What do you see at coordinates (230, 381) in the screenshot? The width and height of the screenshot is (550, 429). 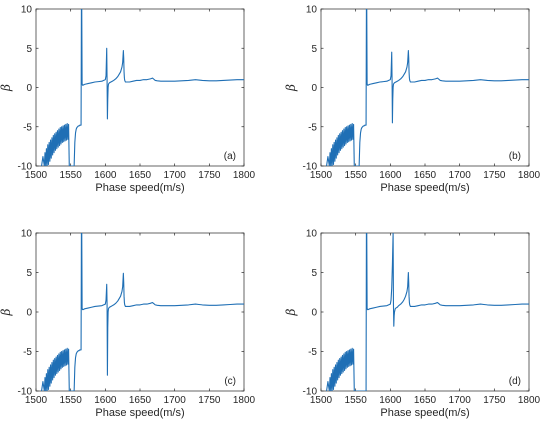 I see `panel-label: (c)` at bounding box center [230, 381].